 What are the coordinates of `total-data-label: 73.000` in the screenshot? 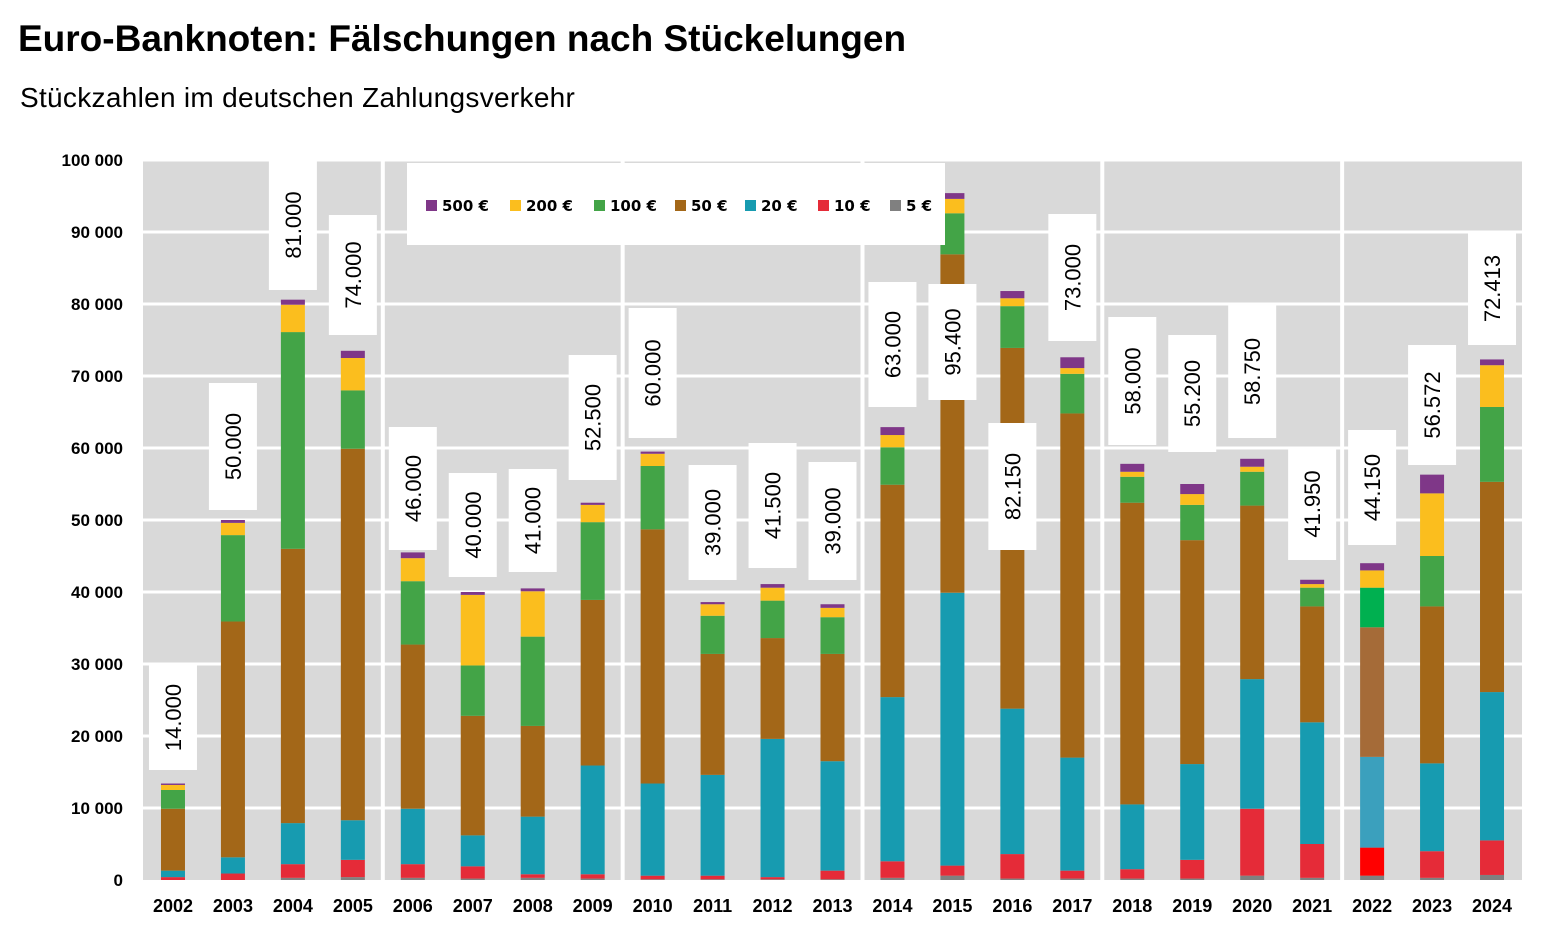 It's located at (1072, 277).